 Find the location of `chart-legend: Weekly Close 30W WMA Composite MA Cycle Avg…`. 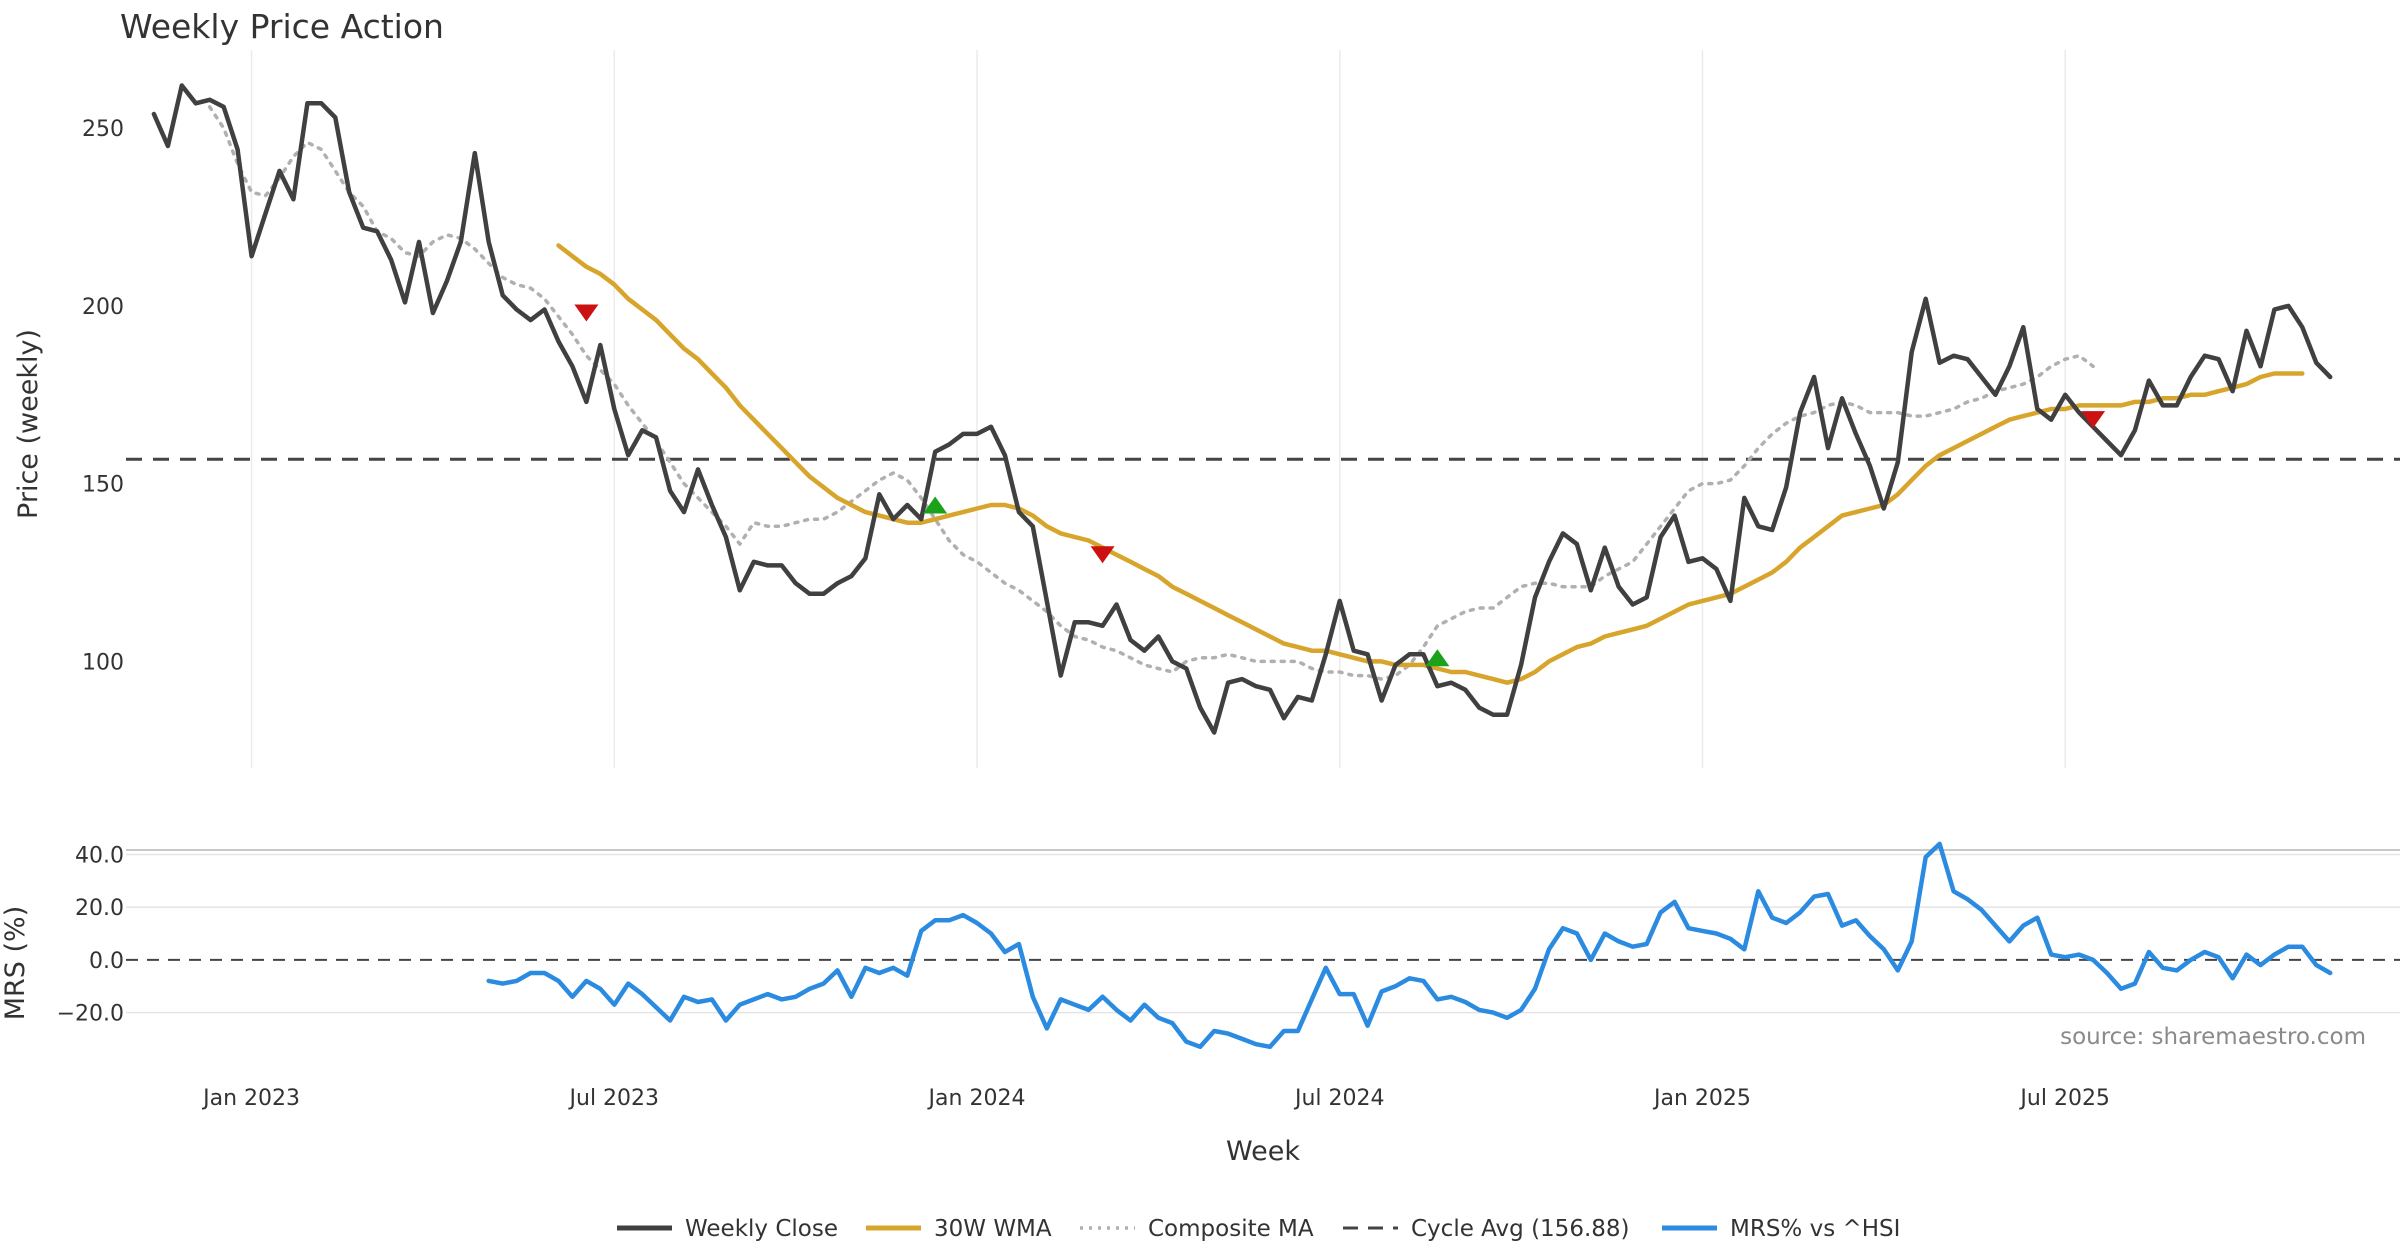

chart-legend: Weekly Close 30W WMA Composite MA Cycle Avg… is located at coordinates (1258, 1229).